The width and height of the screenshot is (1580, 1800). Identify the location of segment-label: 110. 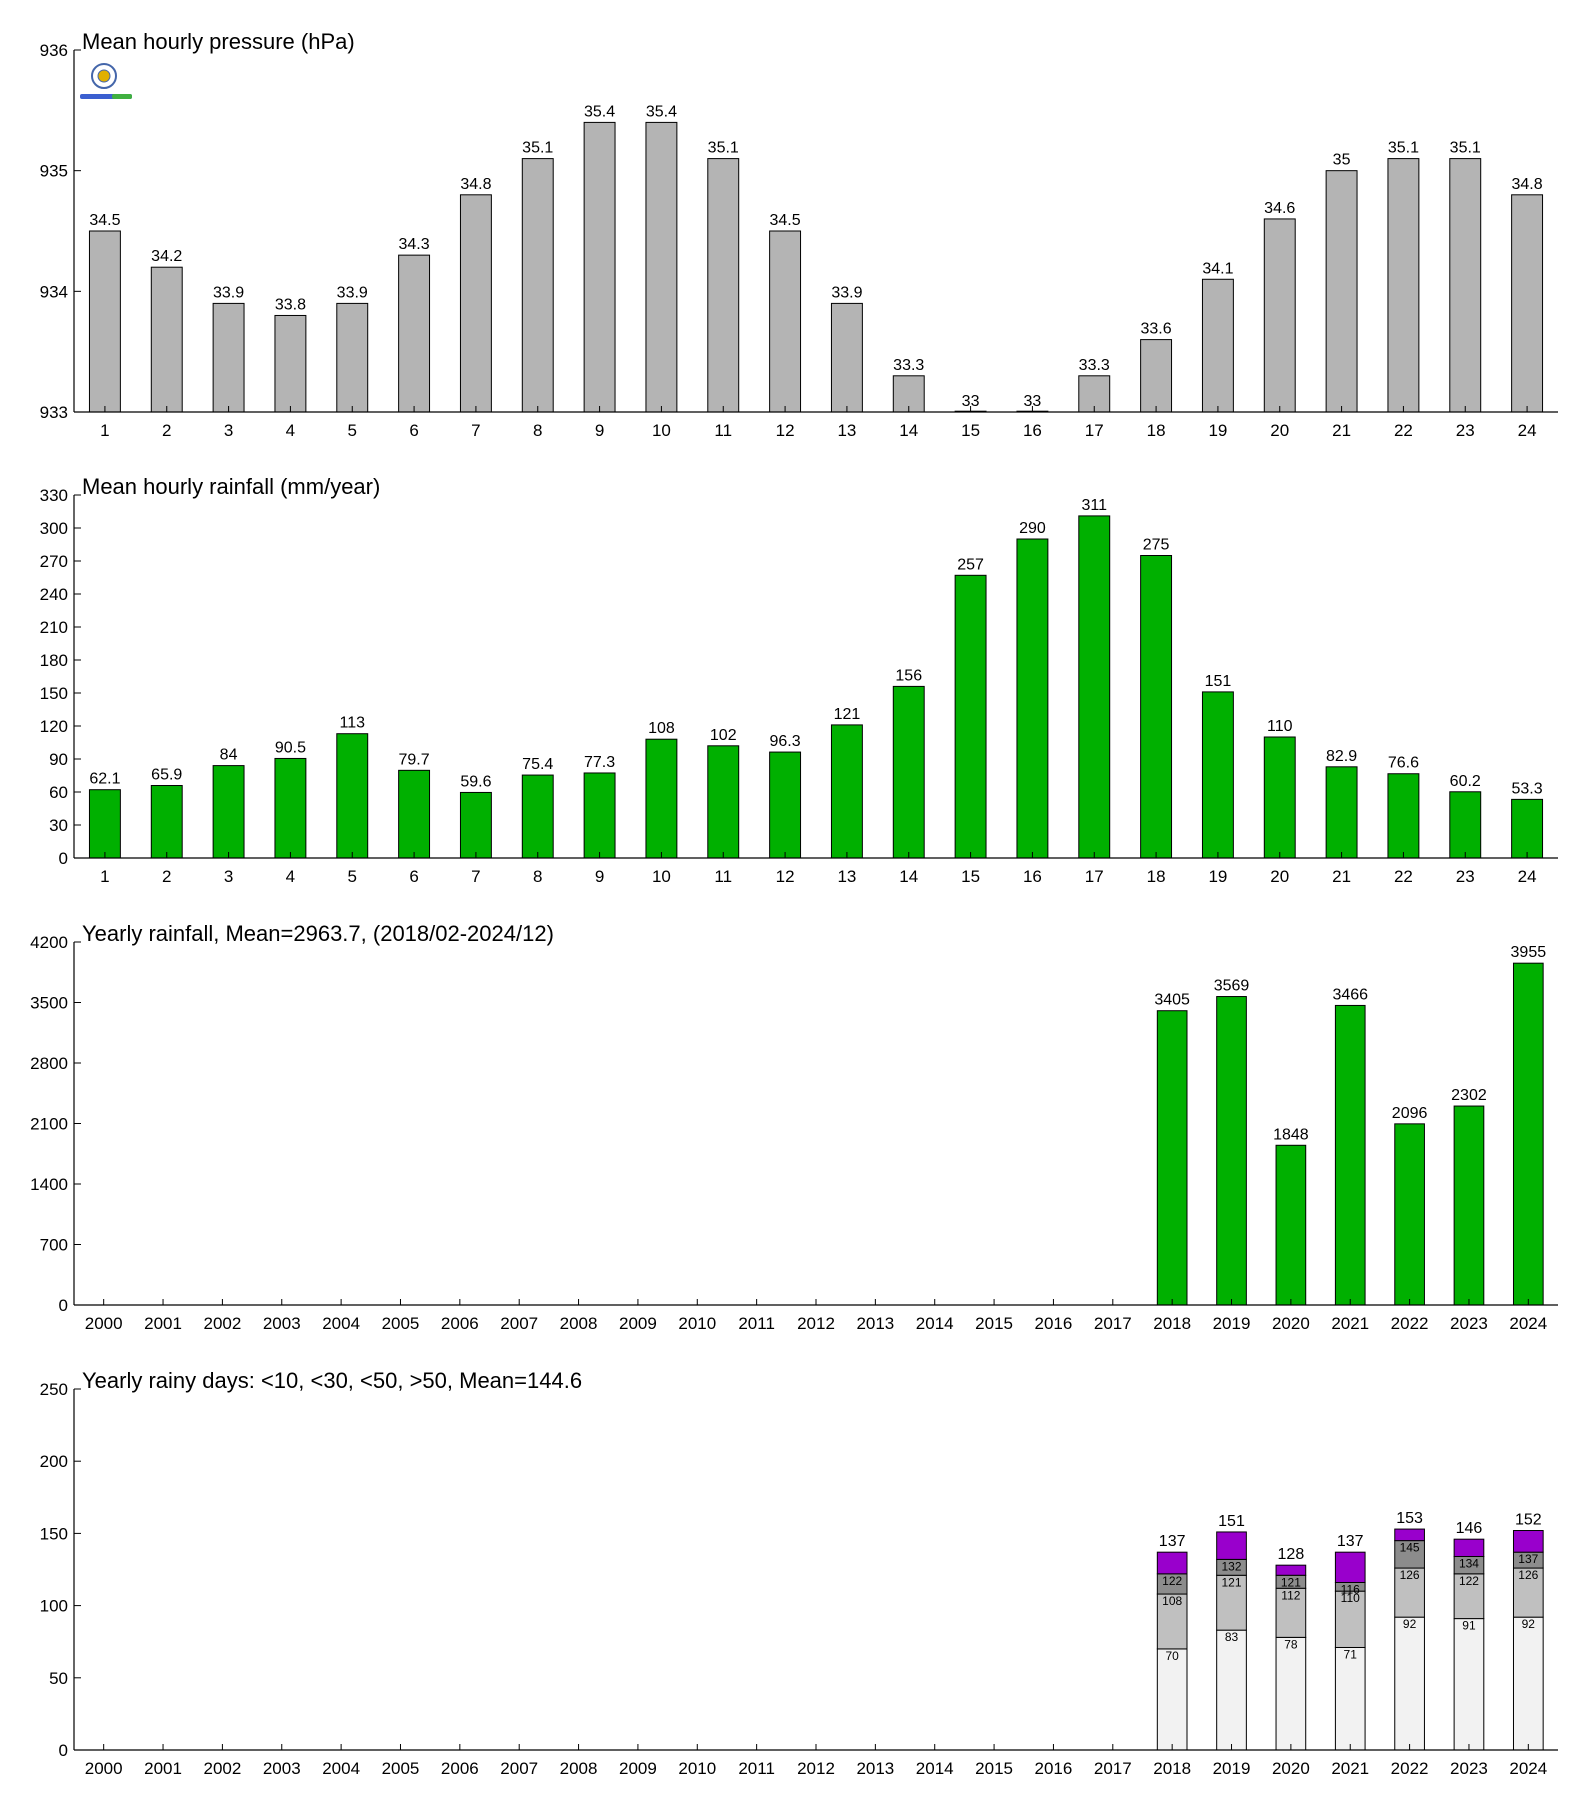
(1350, 1598).